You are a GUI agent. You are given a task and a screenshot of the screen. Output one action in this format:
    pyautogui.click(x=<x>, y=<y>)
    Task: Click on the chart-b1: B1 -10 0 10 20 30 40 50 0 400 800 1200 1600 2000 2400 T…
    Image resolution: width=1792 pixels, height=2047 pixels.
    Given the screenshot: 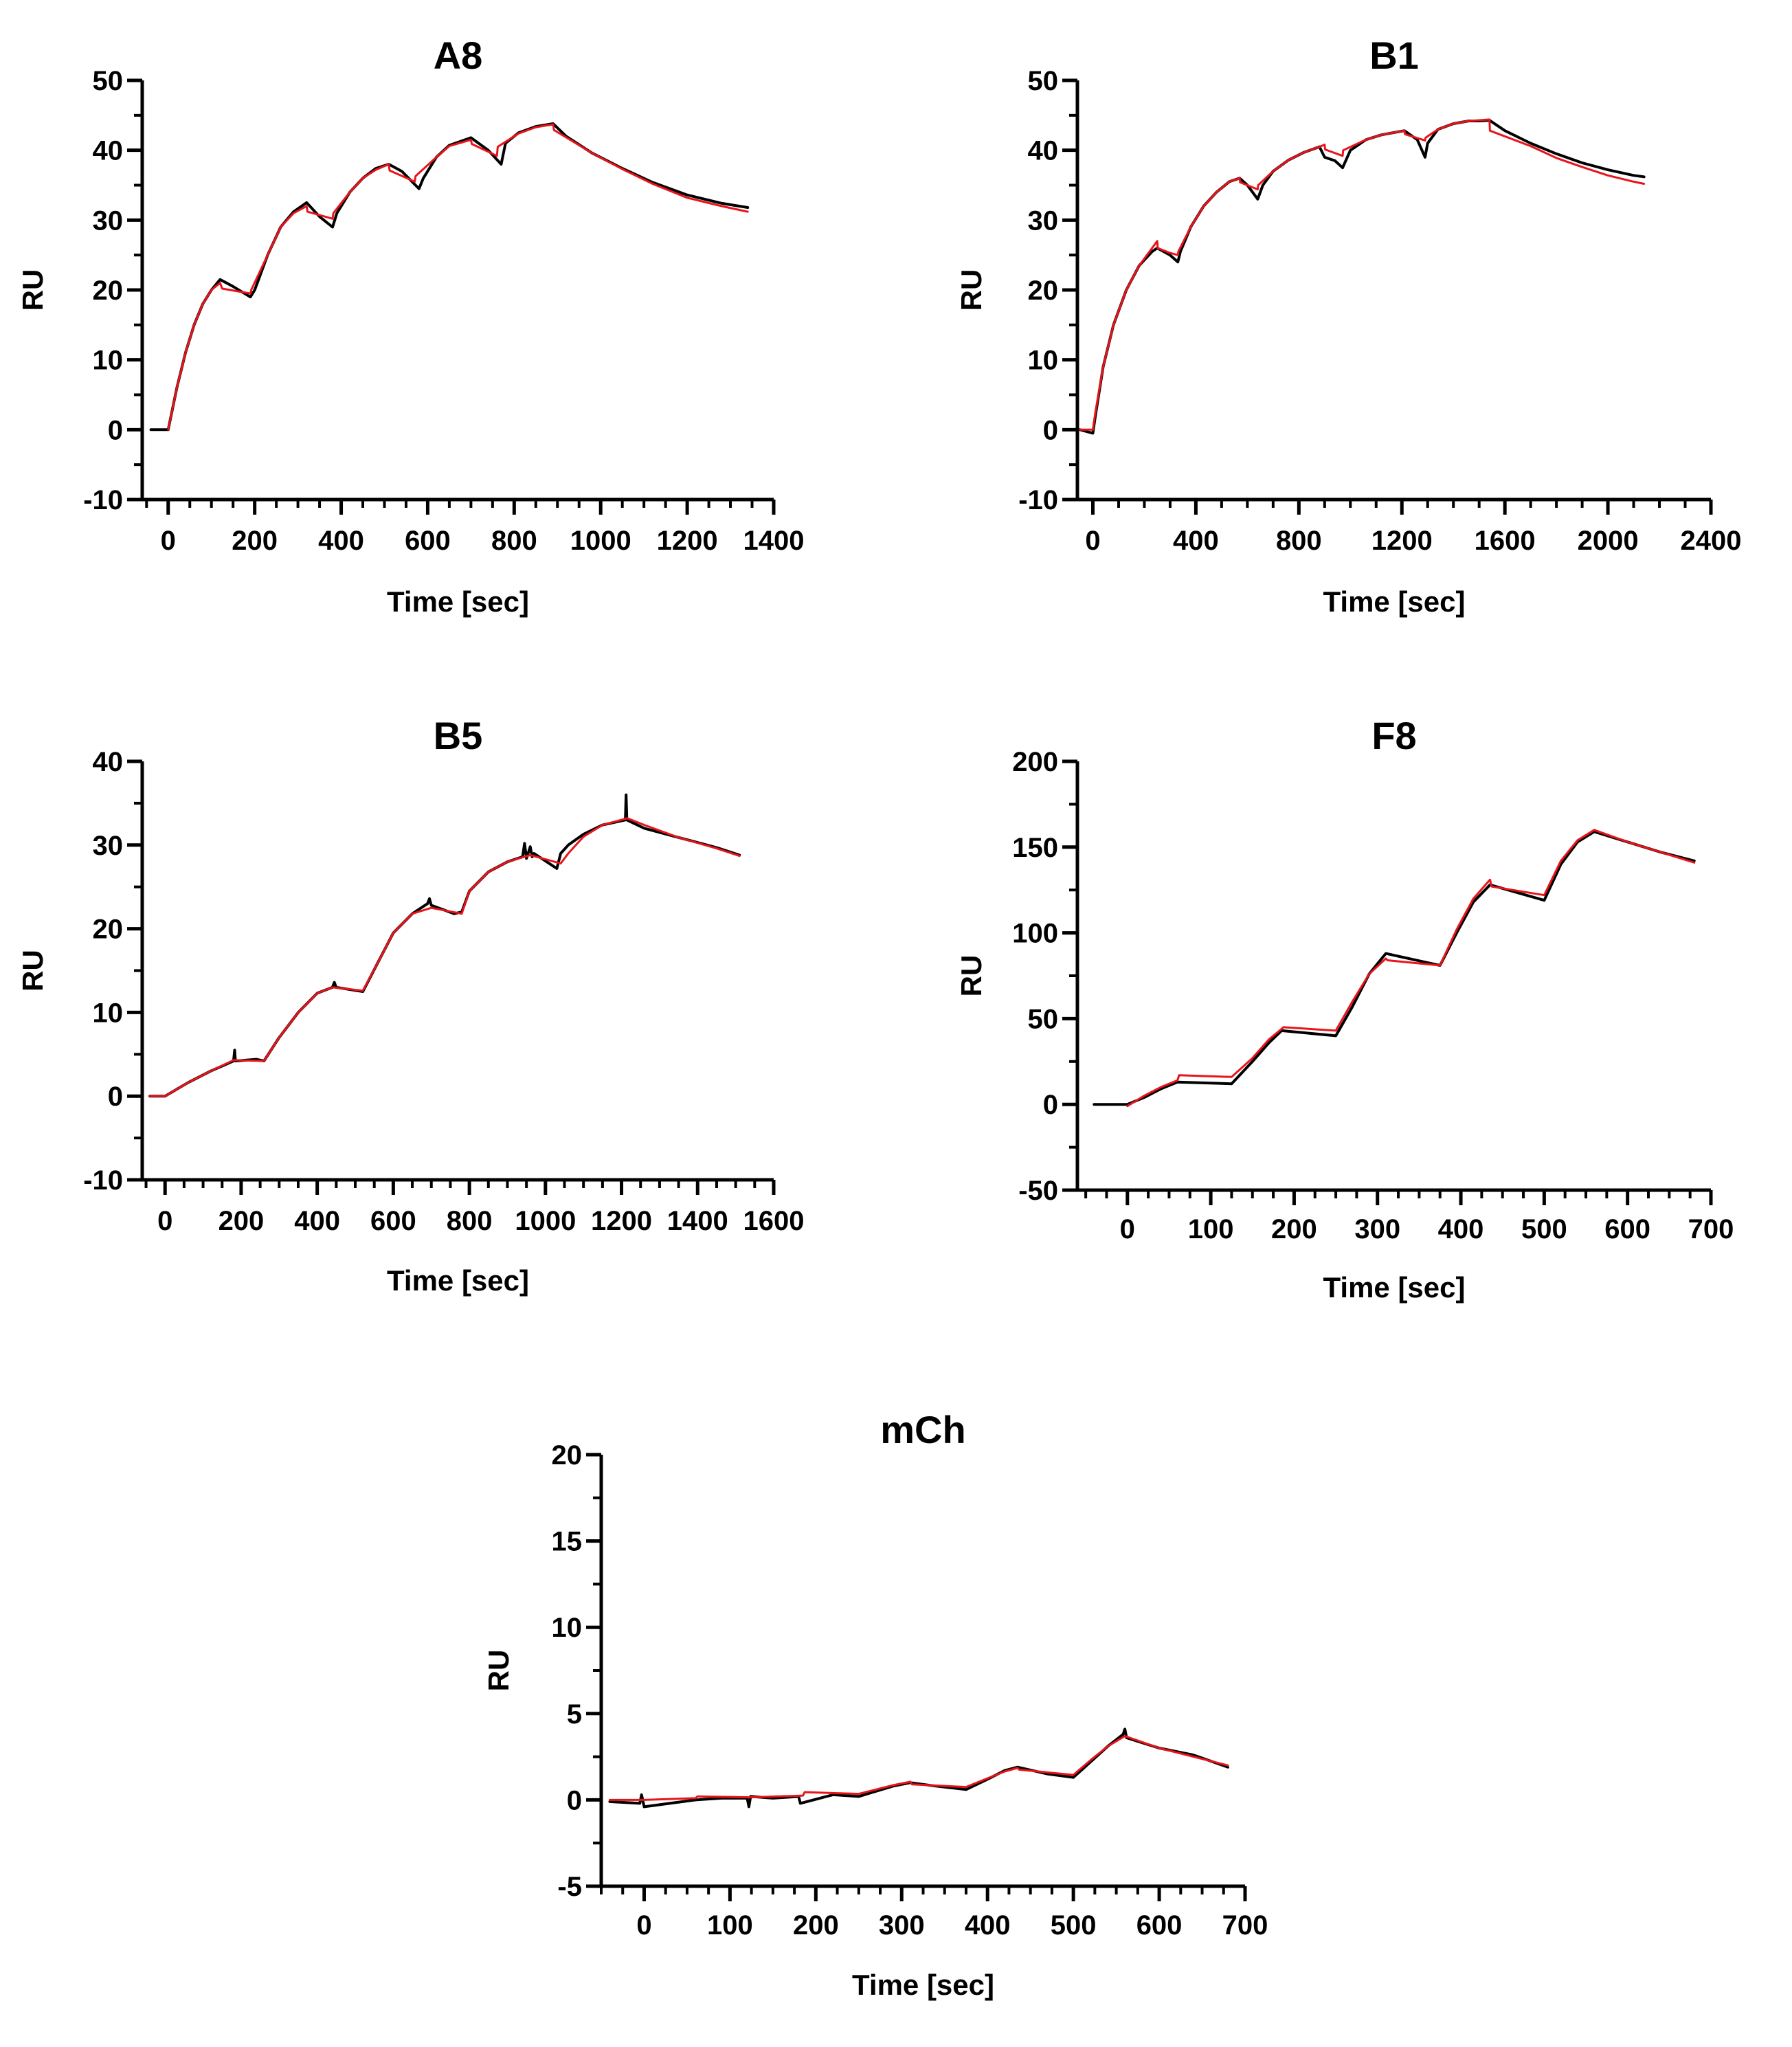 What is the action you would take?
    pyautogui.click(x=1348, y=326)
    